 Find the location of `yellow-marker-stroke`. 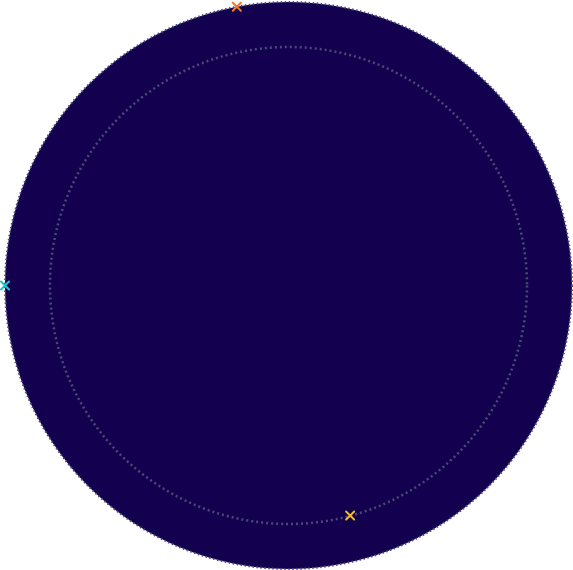

yellow-marker-stroke is located at coordinates (350, 515).